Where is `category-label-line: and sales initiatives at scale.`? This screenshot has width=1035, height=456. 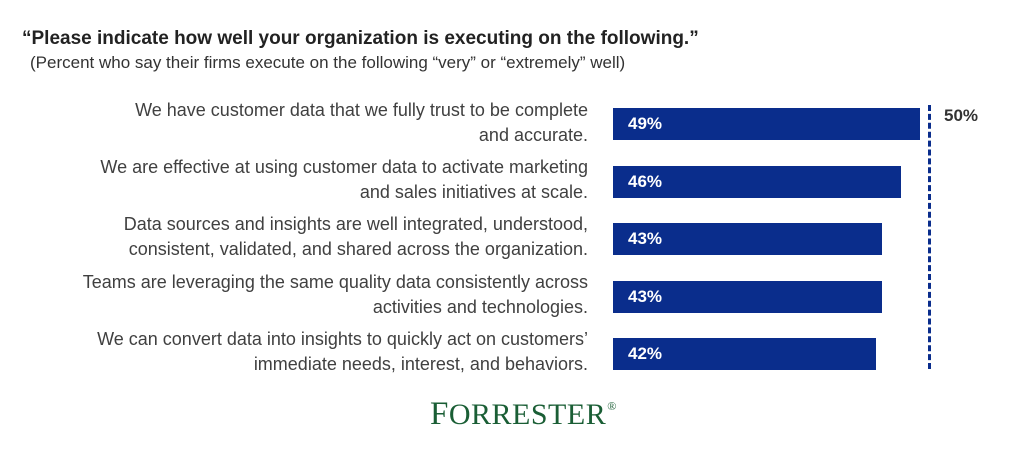 category-label-line: and sales initiatives at scale. is located at coordinates (473, 192).